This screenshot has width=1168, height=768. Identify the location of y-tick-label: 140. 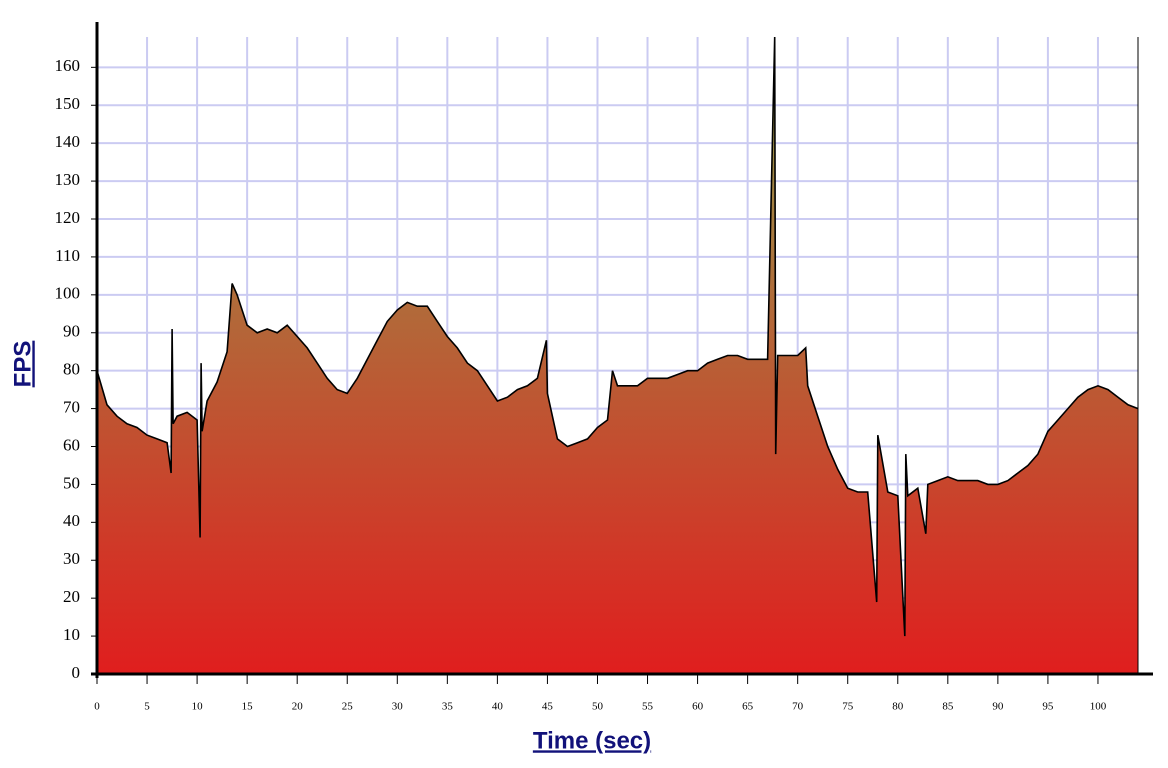
(68, 141).